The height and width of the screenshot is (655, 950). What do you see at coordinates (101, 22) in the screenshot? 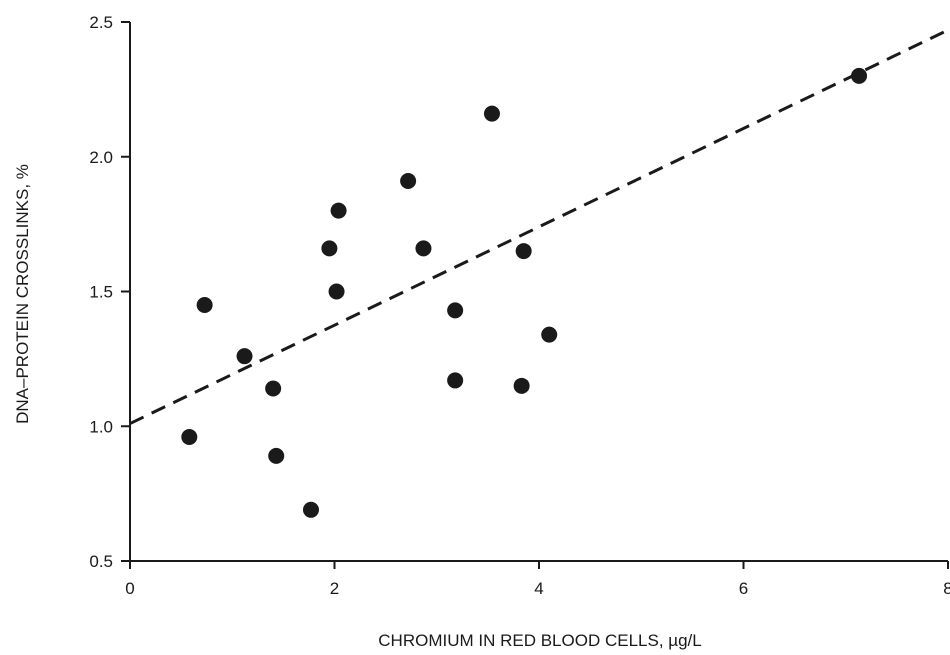
I see `y-tick-label: 2.5` at bounding box center [101, 22].